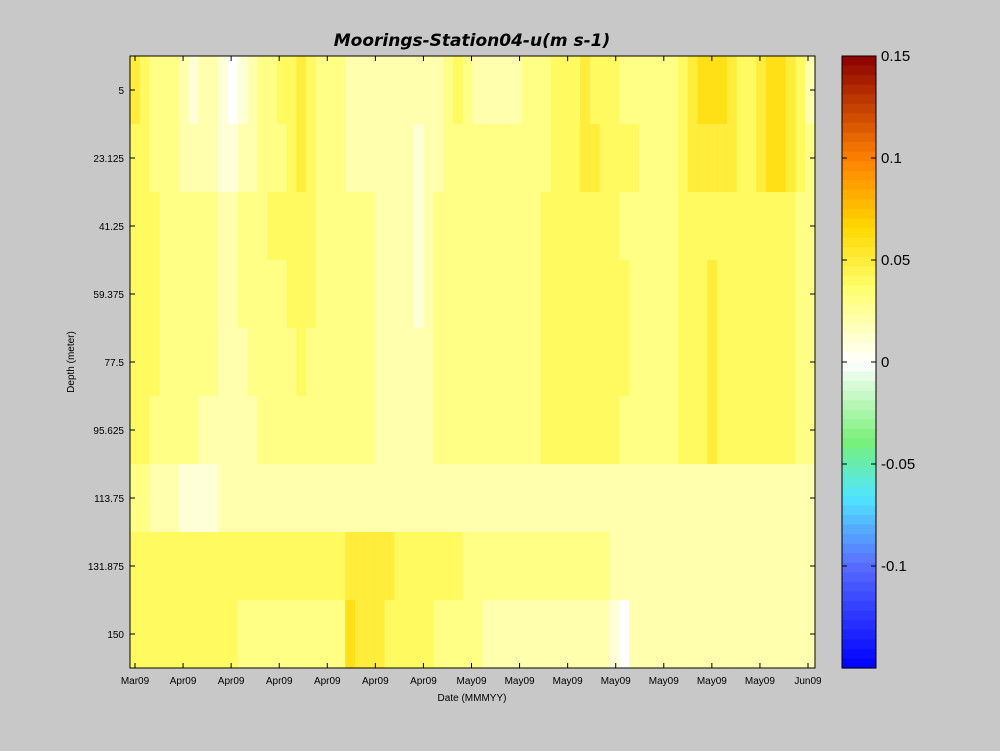 The image size is (1000, 751). I want to click on x-tick-label: May09, so click(664, 681).